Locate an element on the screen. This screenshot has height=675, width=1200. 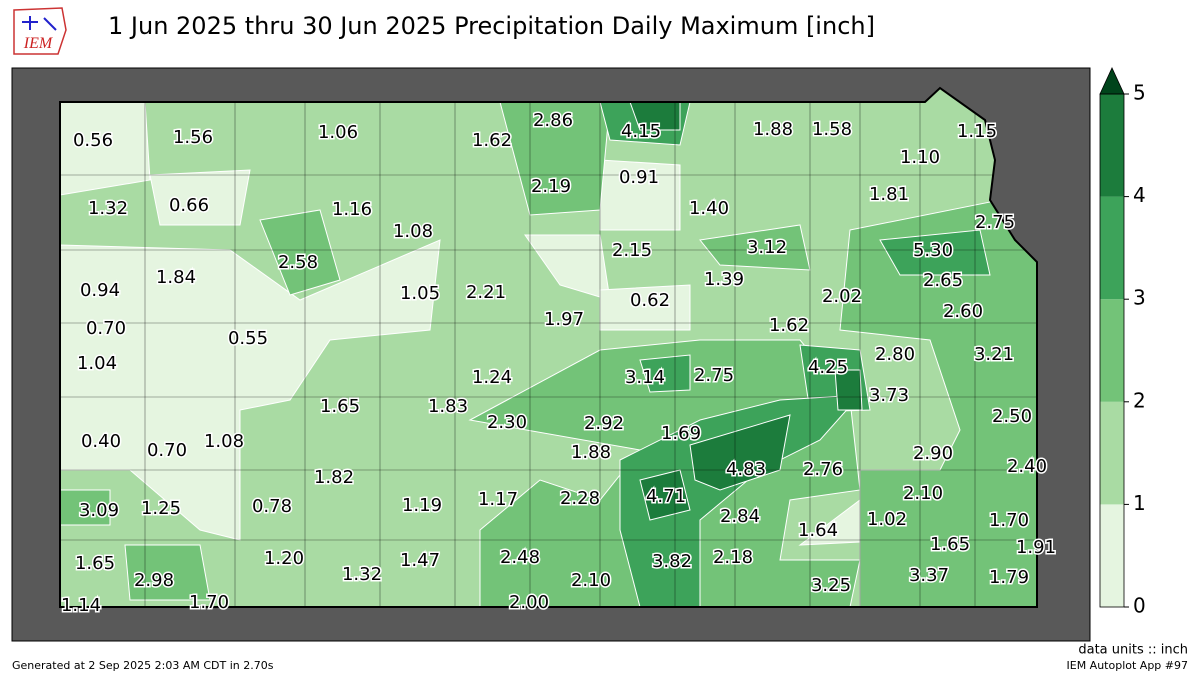
station-value: 2.19 is located at coordinates (551, 186).